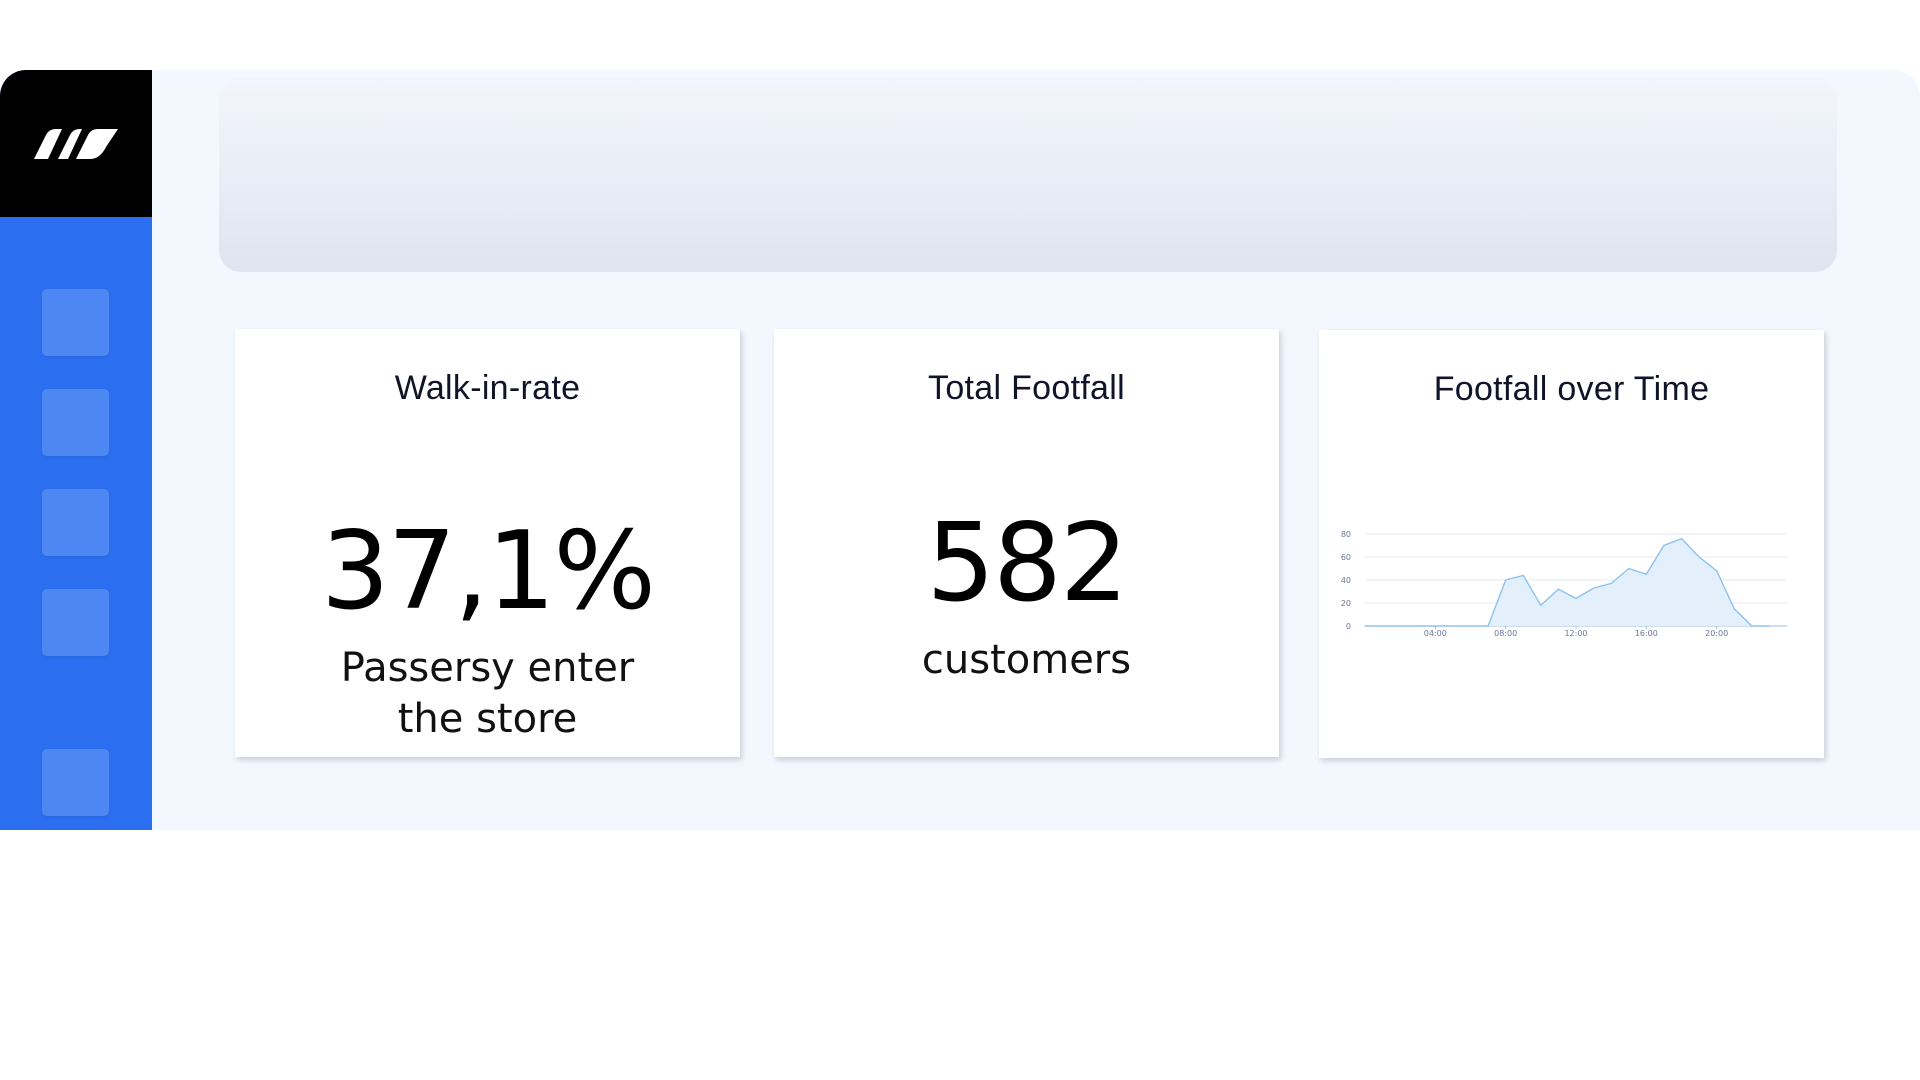  I want to click on x-tick-label: 16:00, so click(1646, 633).